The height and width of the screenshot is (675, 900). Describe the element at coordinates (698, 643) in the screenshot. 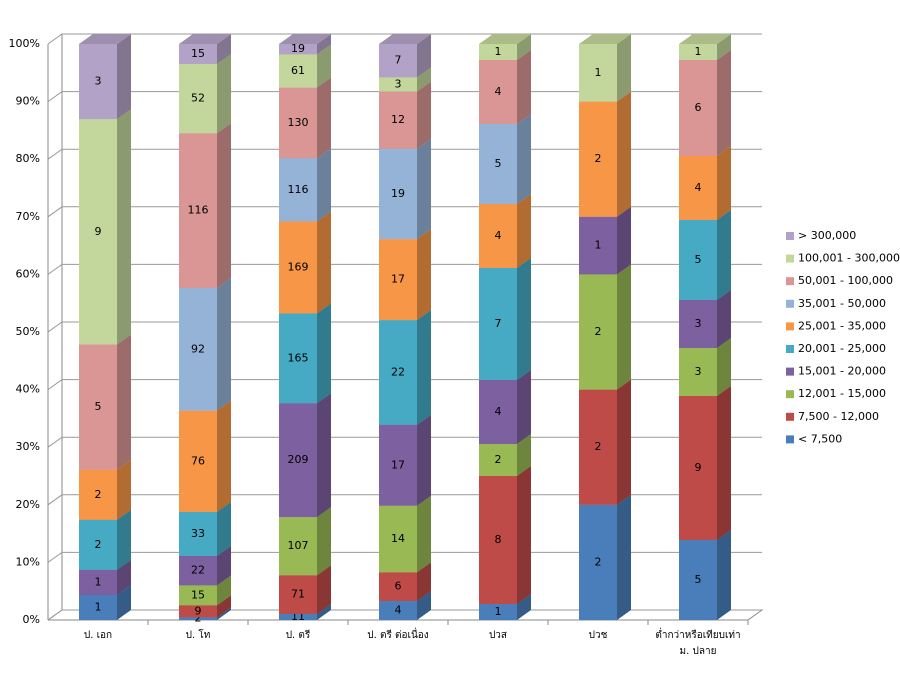

I see `x-tick-label: ต่ำกว่าหรือเทียบเท่า ม. ปลาย` at that location.